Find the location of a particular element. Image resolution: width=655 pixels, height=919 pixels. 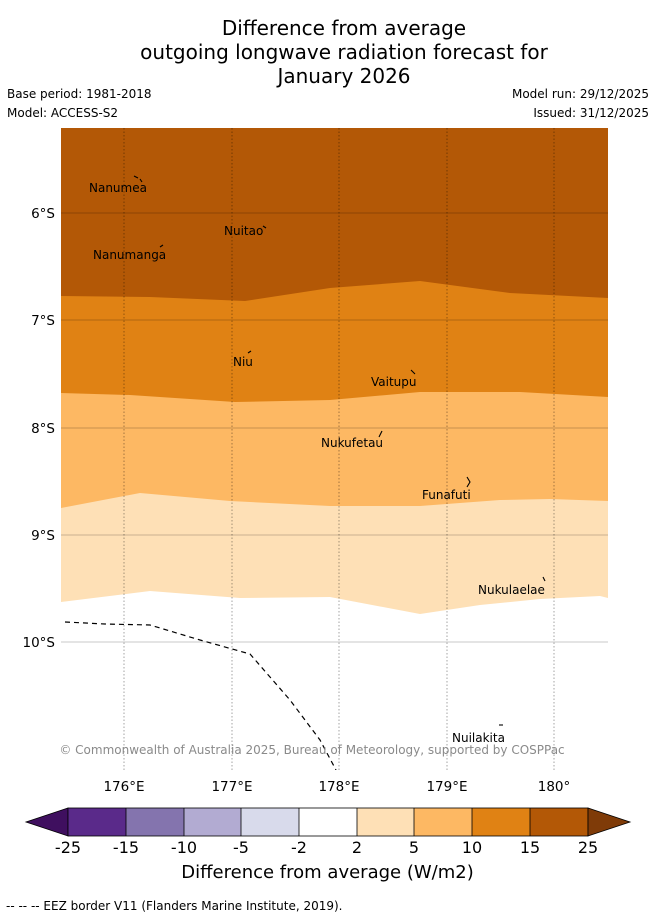

island-label-nuilakita: Nuilakita is located at coordinates (478, 738).